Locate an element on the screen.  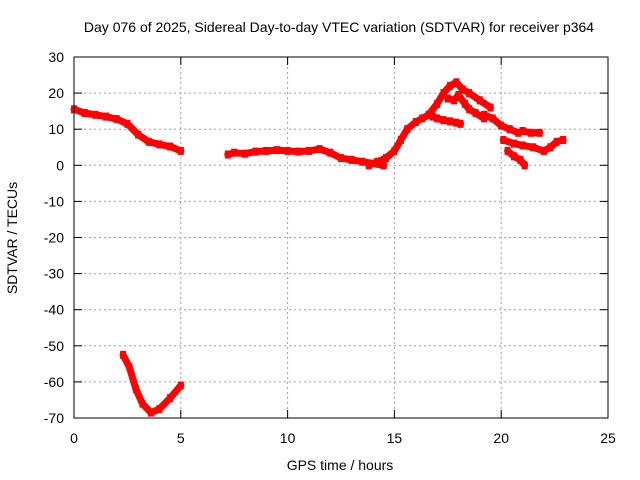
x-tick-label: 10 is located at coordinates (288, 438).